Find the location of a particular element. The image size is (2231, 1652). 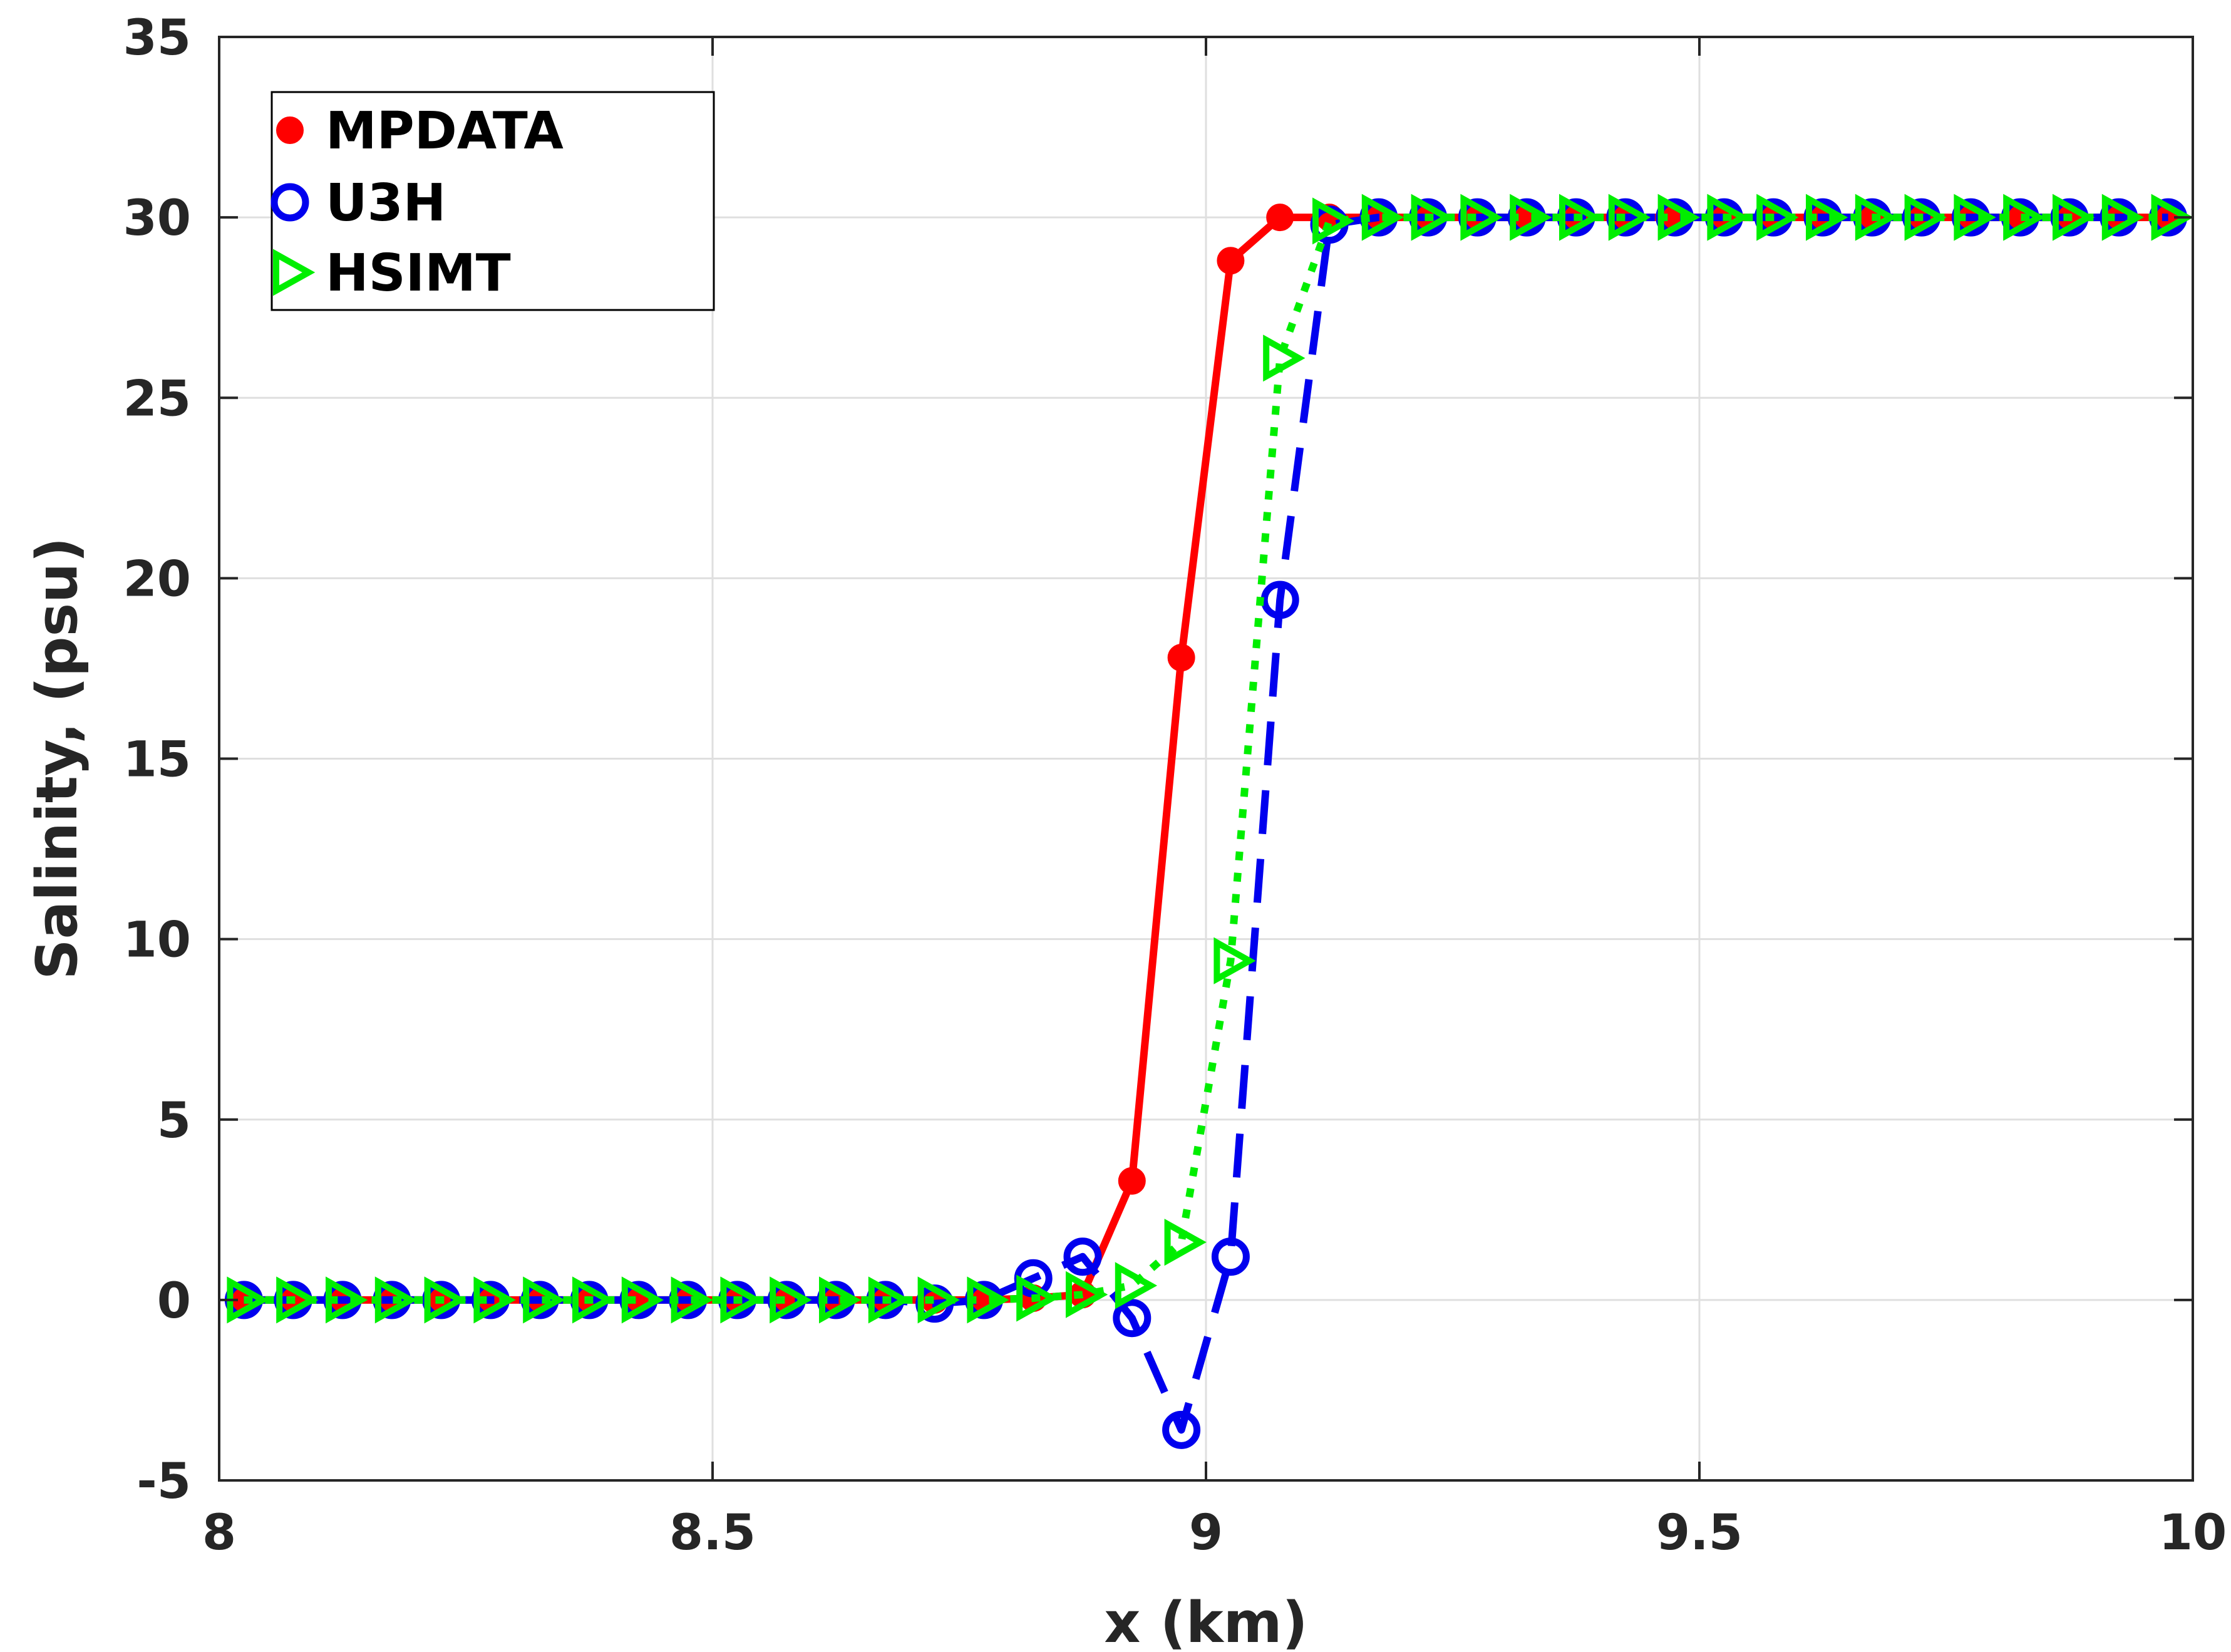

legend-marker-hsimt is located at coordinates (294, 272).